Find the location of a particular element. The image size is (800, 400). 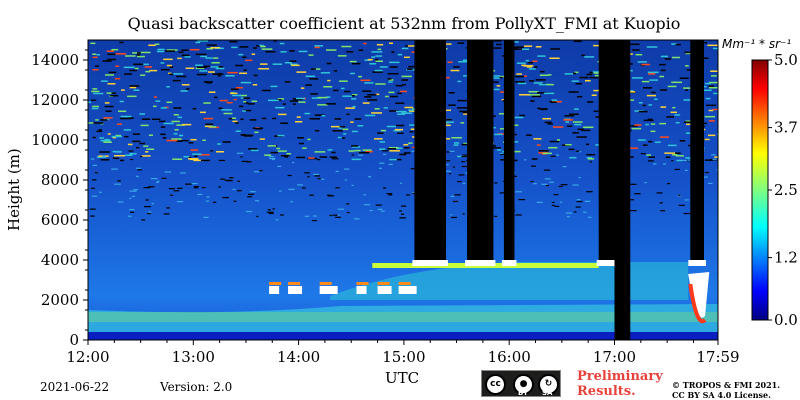

x-tick-label: 15:00 is located at coordinates (403, 357).